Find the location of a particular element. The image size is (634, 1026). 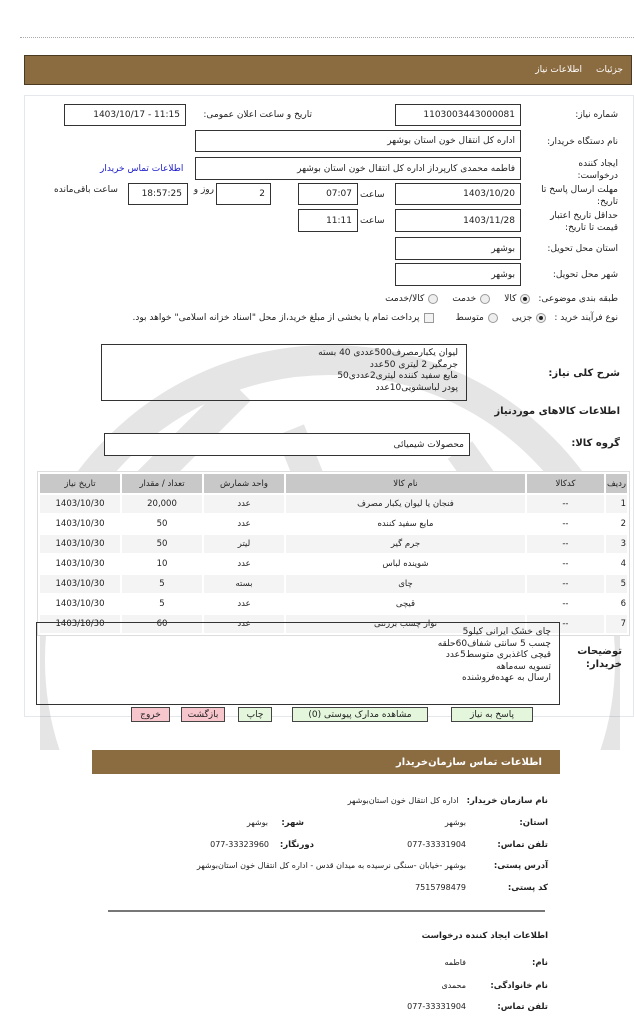

announce-label: تاریخ و ساعت اعلان عمومی: is located at coordinates (257, 115).